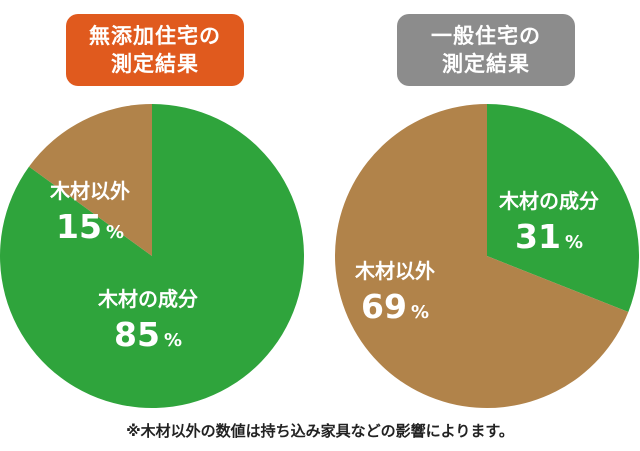  Describe the element at coordinates (89, 191) in the screenshot. I see `pie-0-label-1: 木材以外` at that location.